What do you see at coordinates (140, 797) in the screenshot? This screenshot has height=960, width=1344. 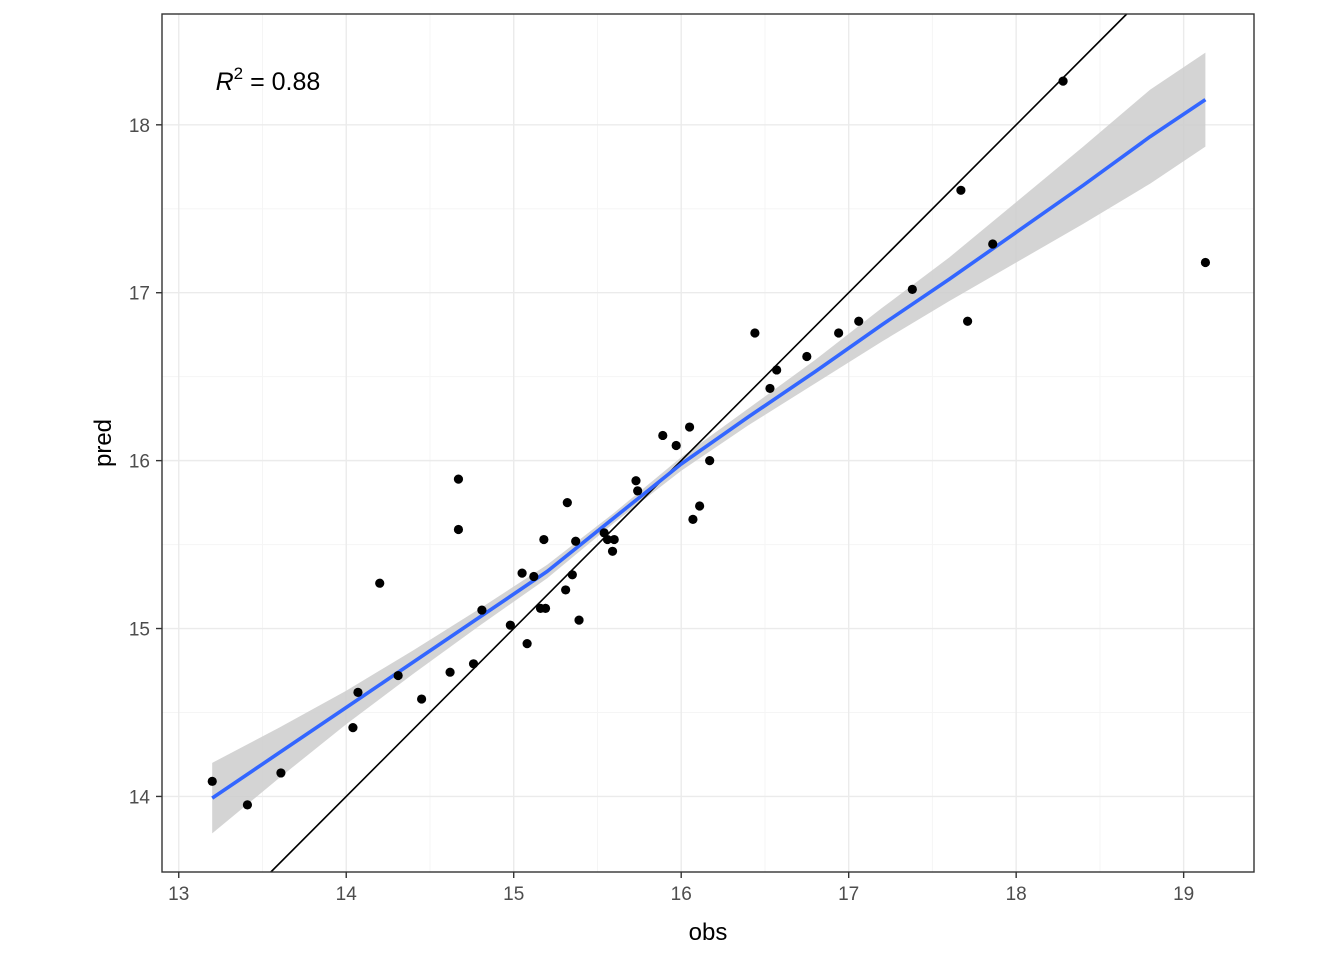 I see `y-tick-label: 14` at bounding box center [140, 797].